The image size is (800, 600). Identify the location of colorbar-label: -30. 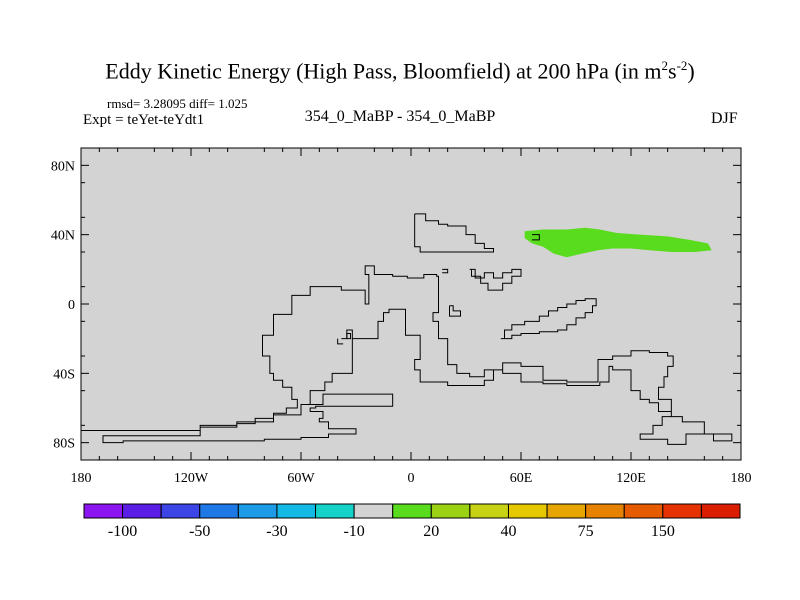
(276, 531).